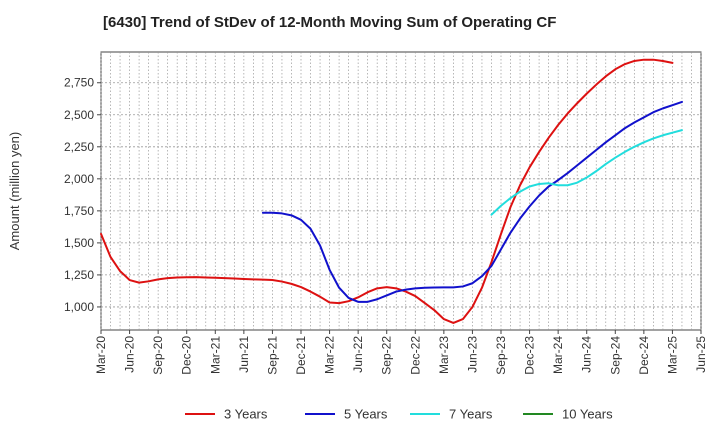 This screenshot has height=440, width=720. Describe the element at coordinates (644, 355) in the screenshot. I see `x-tick-label: Dec-24` at that location.